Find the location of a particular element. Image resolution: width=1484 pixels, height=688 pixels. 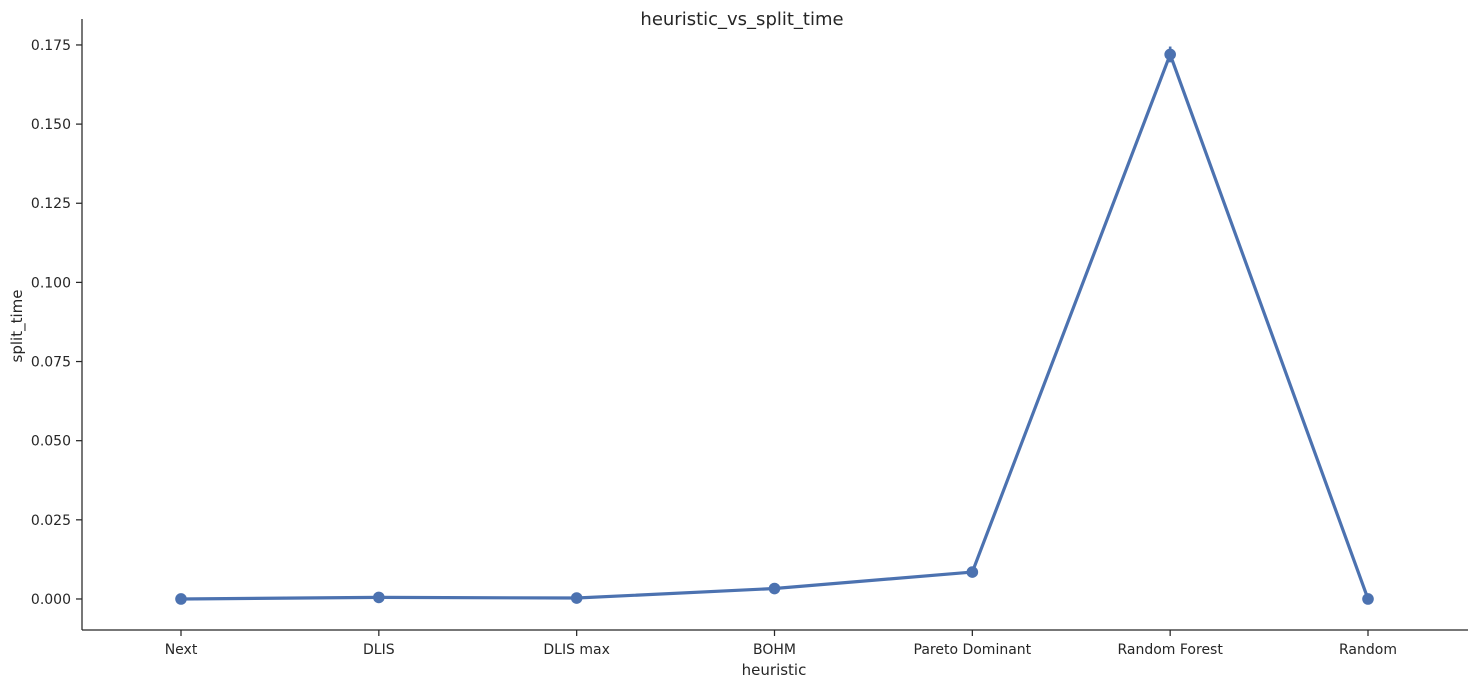

x-tick-label: DLIS is located at coordinates (379, 650).